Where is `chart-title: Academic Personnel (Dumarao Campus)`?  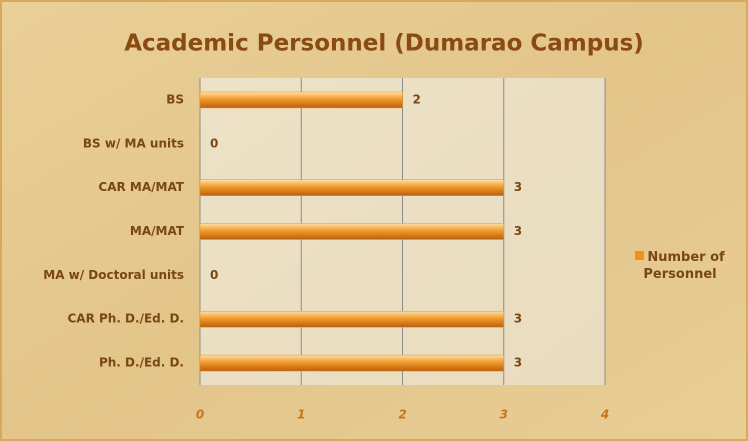 chart-title: Academic Personnel (Dumarao Campus) is located at coordinates (384, 44).